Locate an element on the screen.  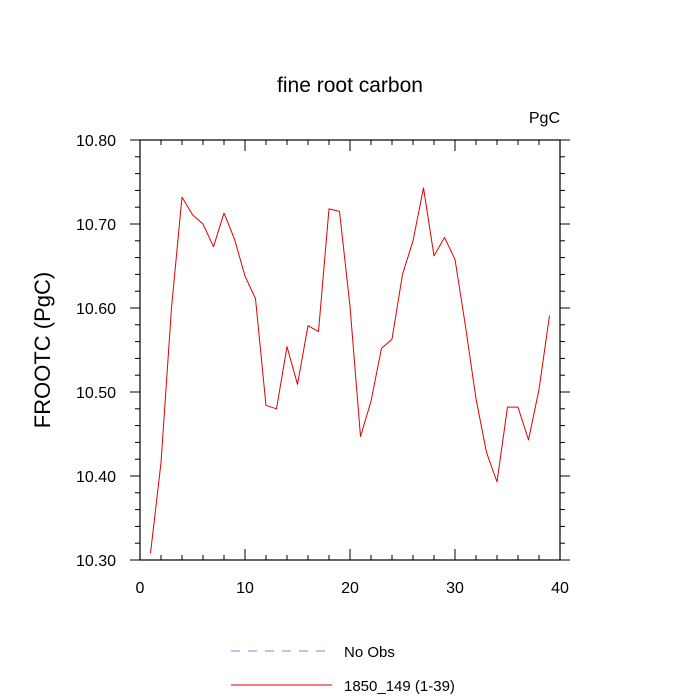
chart-title: fine root carbon is located at coordinates (350, 85).